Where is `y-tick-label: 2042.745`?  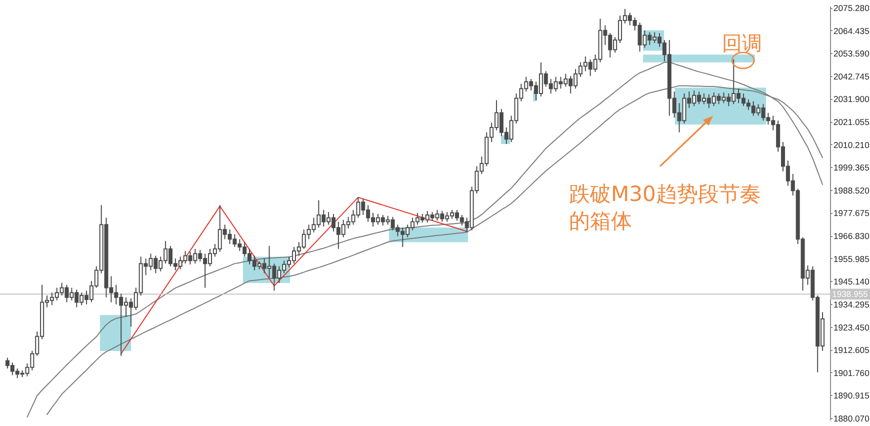
y-tick-label: 2042.745 is located at coordinates (852, 76).